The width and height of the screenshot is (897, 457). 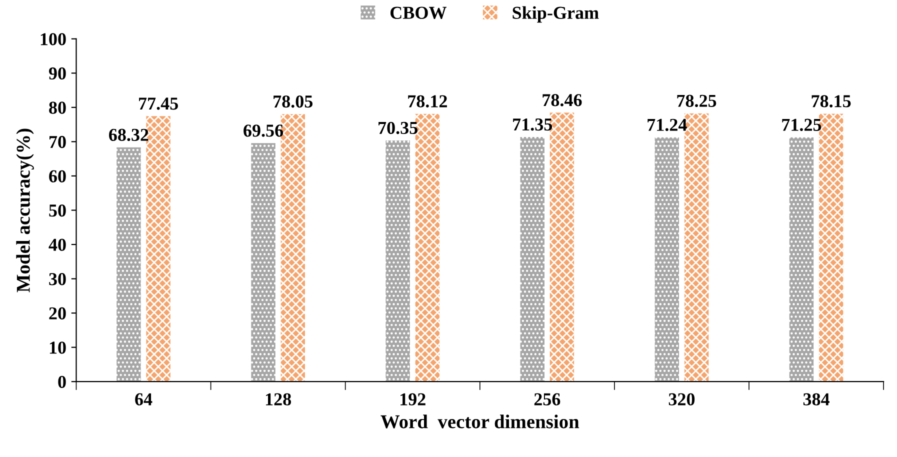 What do you see at coordinates (57, 244) in the screenshot?
I see `y-tick-label: 40` at bounding box center [57, 244].